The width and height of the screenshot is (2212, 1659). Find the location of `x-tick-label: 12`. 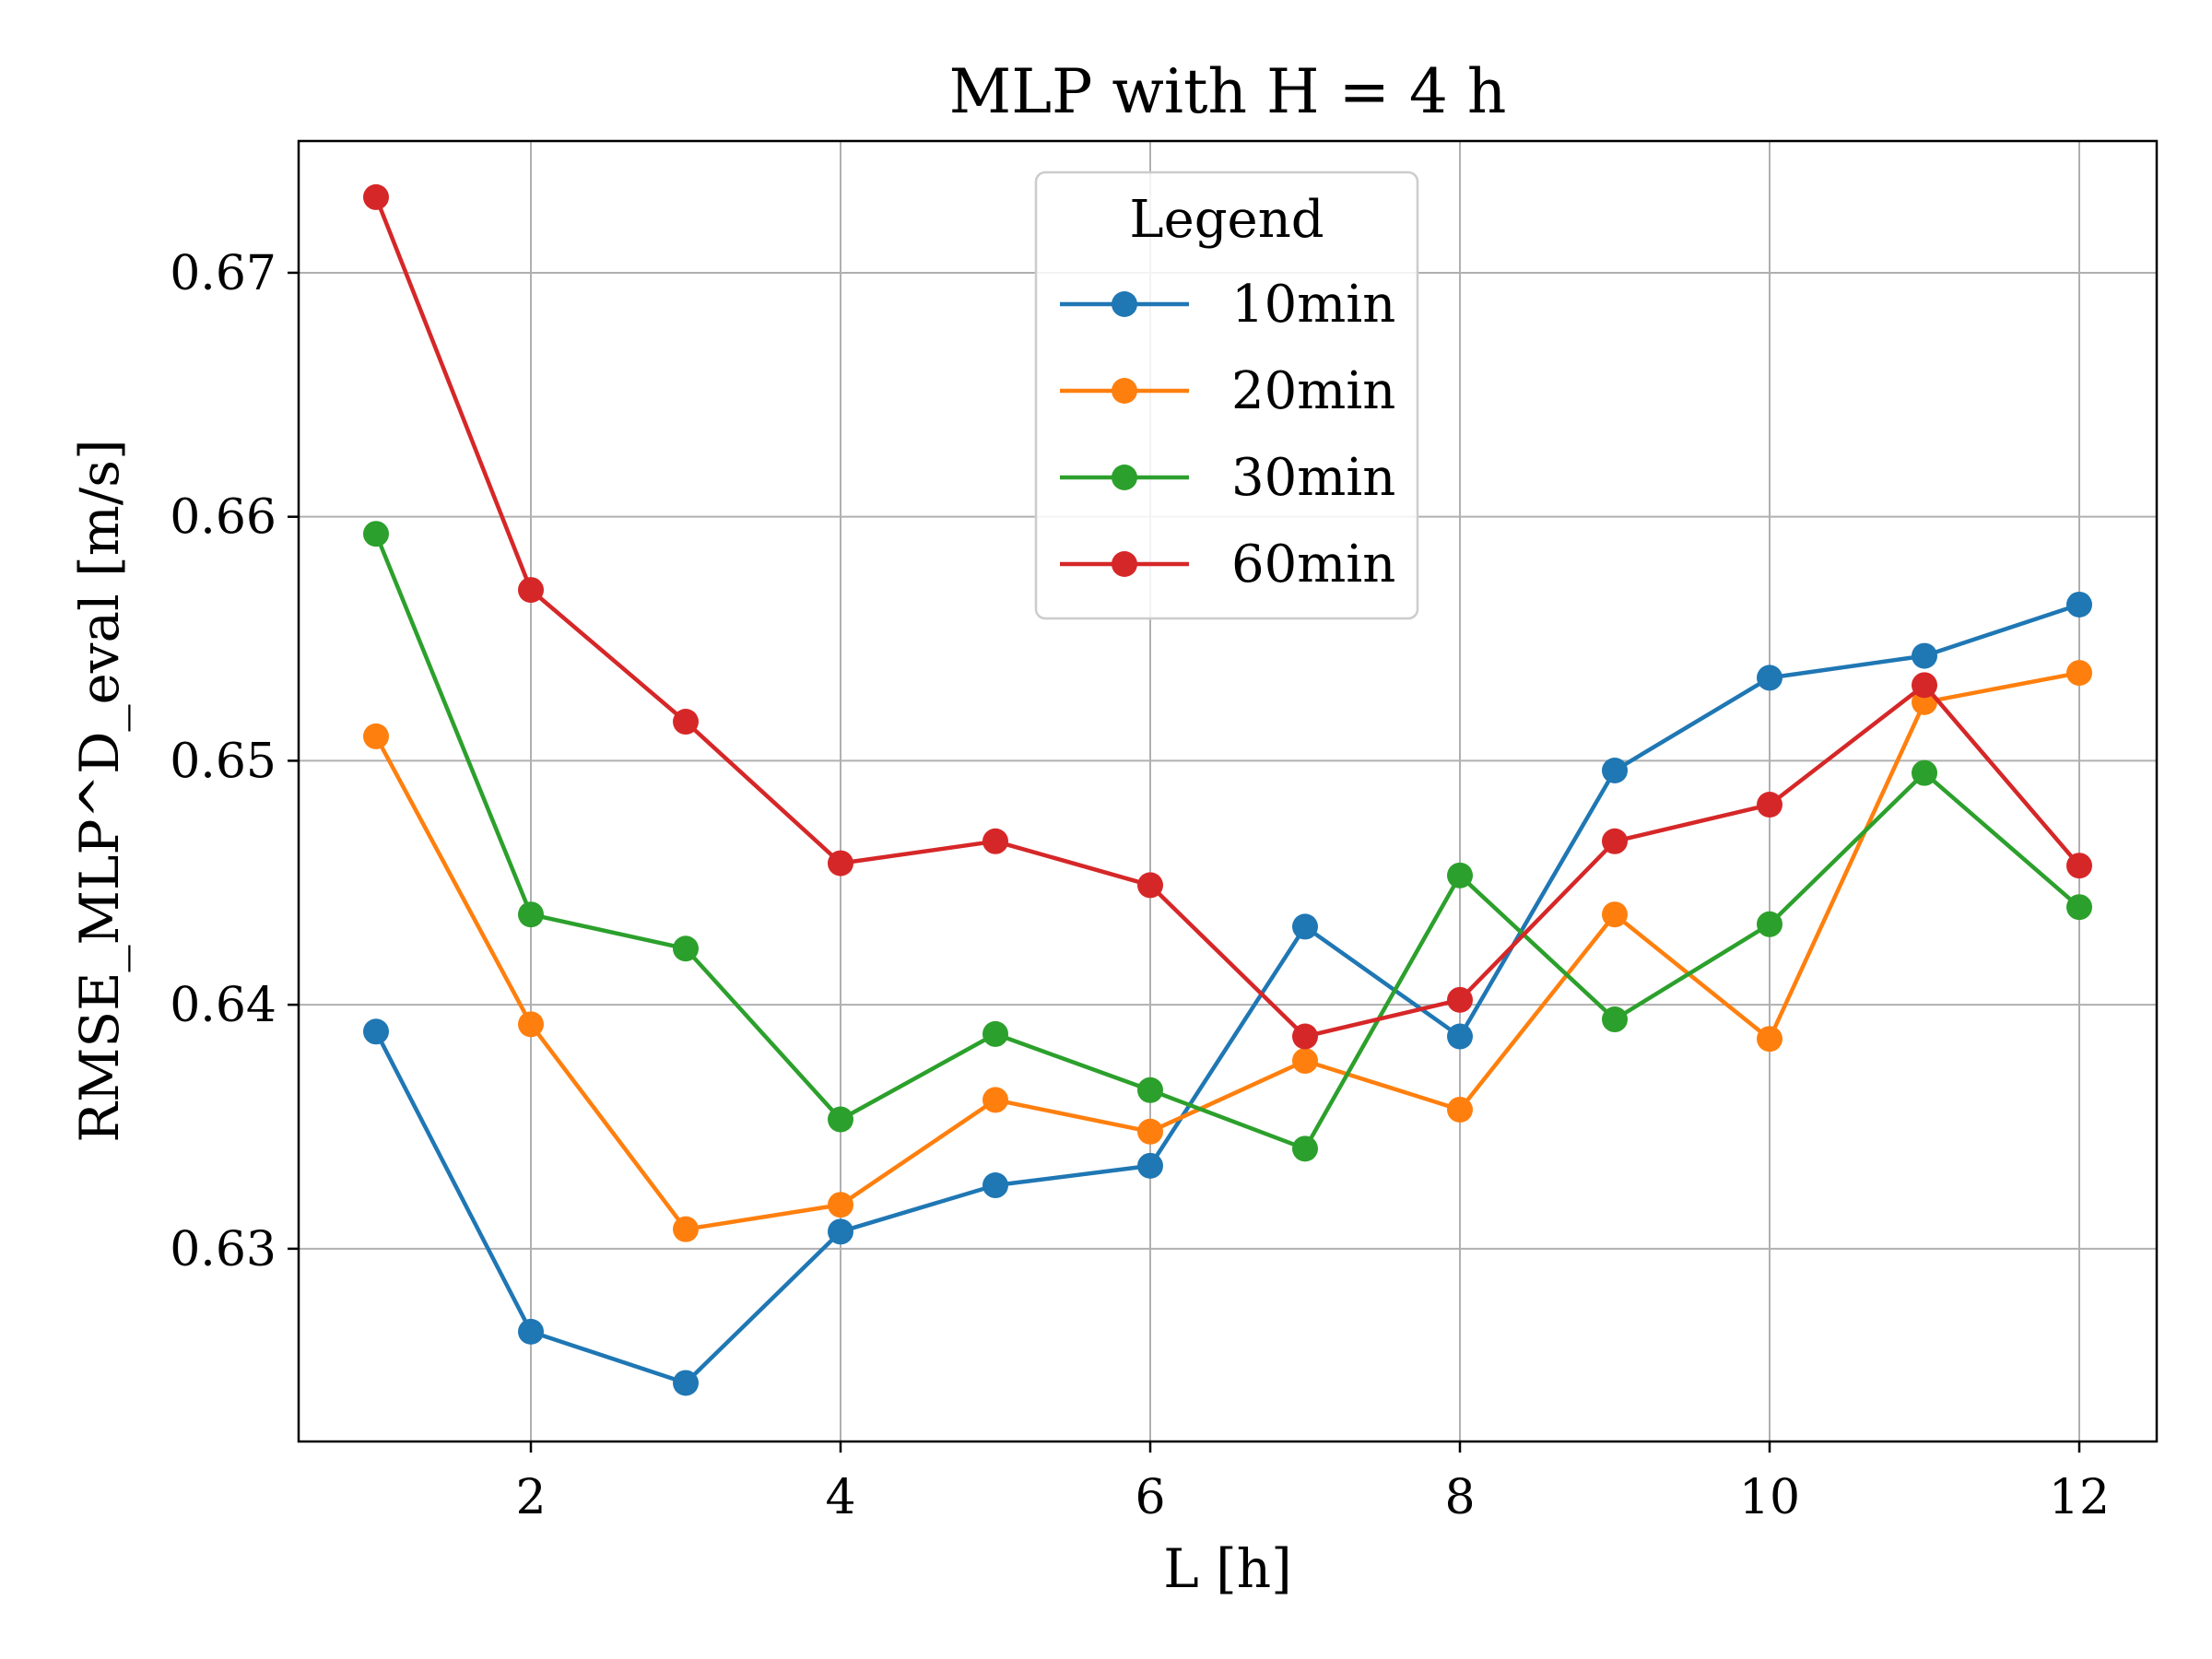

x-tick-label: 12 is located at coordinates (2079, 1497).